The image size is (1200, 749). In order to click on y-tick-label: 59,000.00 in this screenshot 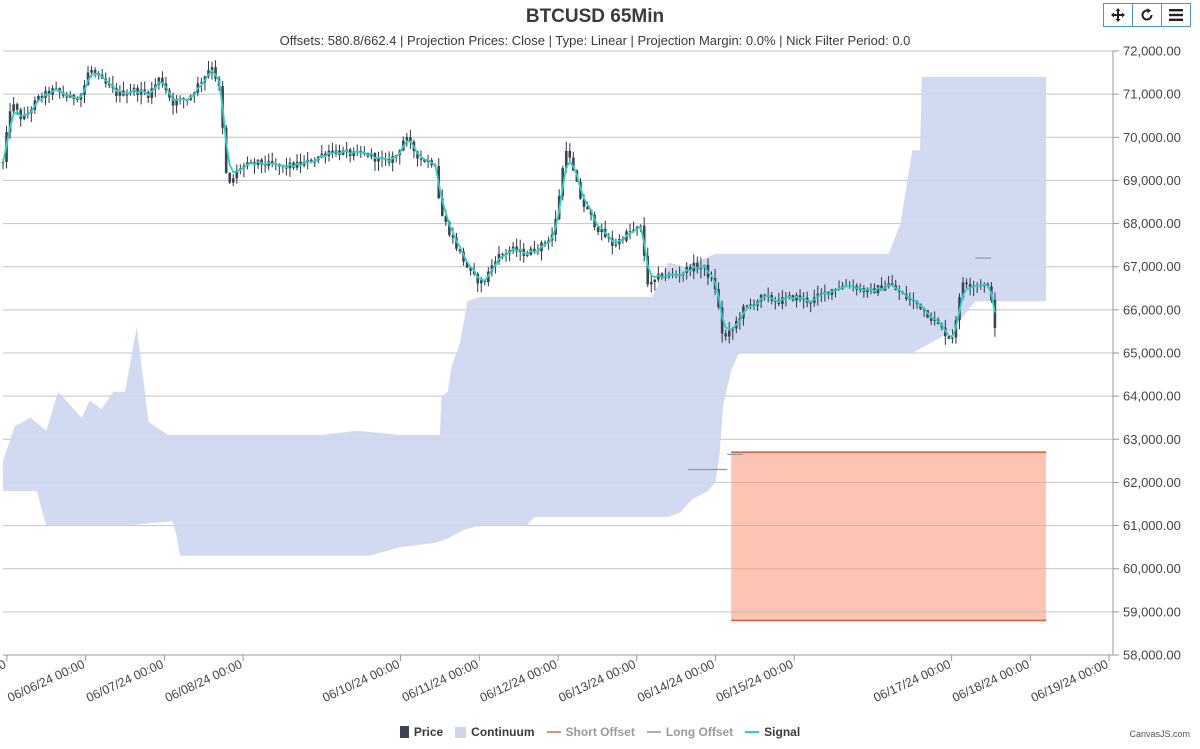, I will do `click(1152, 611)`.